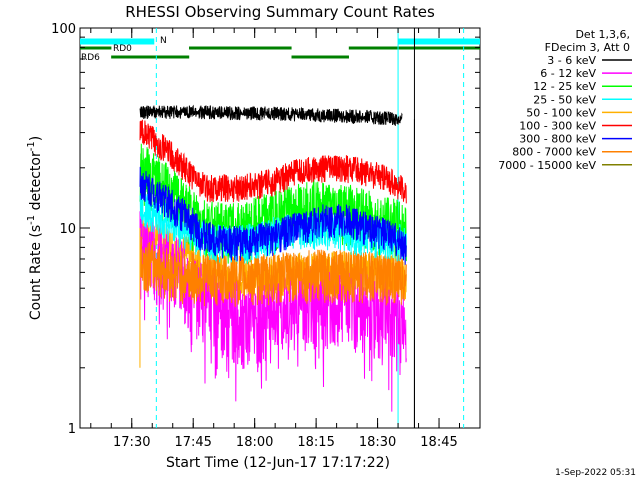 Image resolution: width=640 pixels, height=480 pixels. I want to click on legend-label: 3 - 6 keV, so click(571, 60).